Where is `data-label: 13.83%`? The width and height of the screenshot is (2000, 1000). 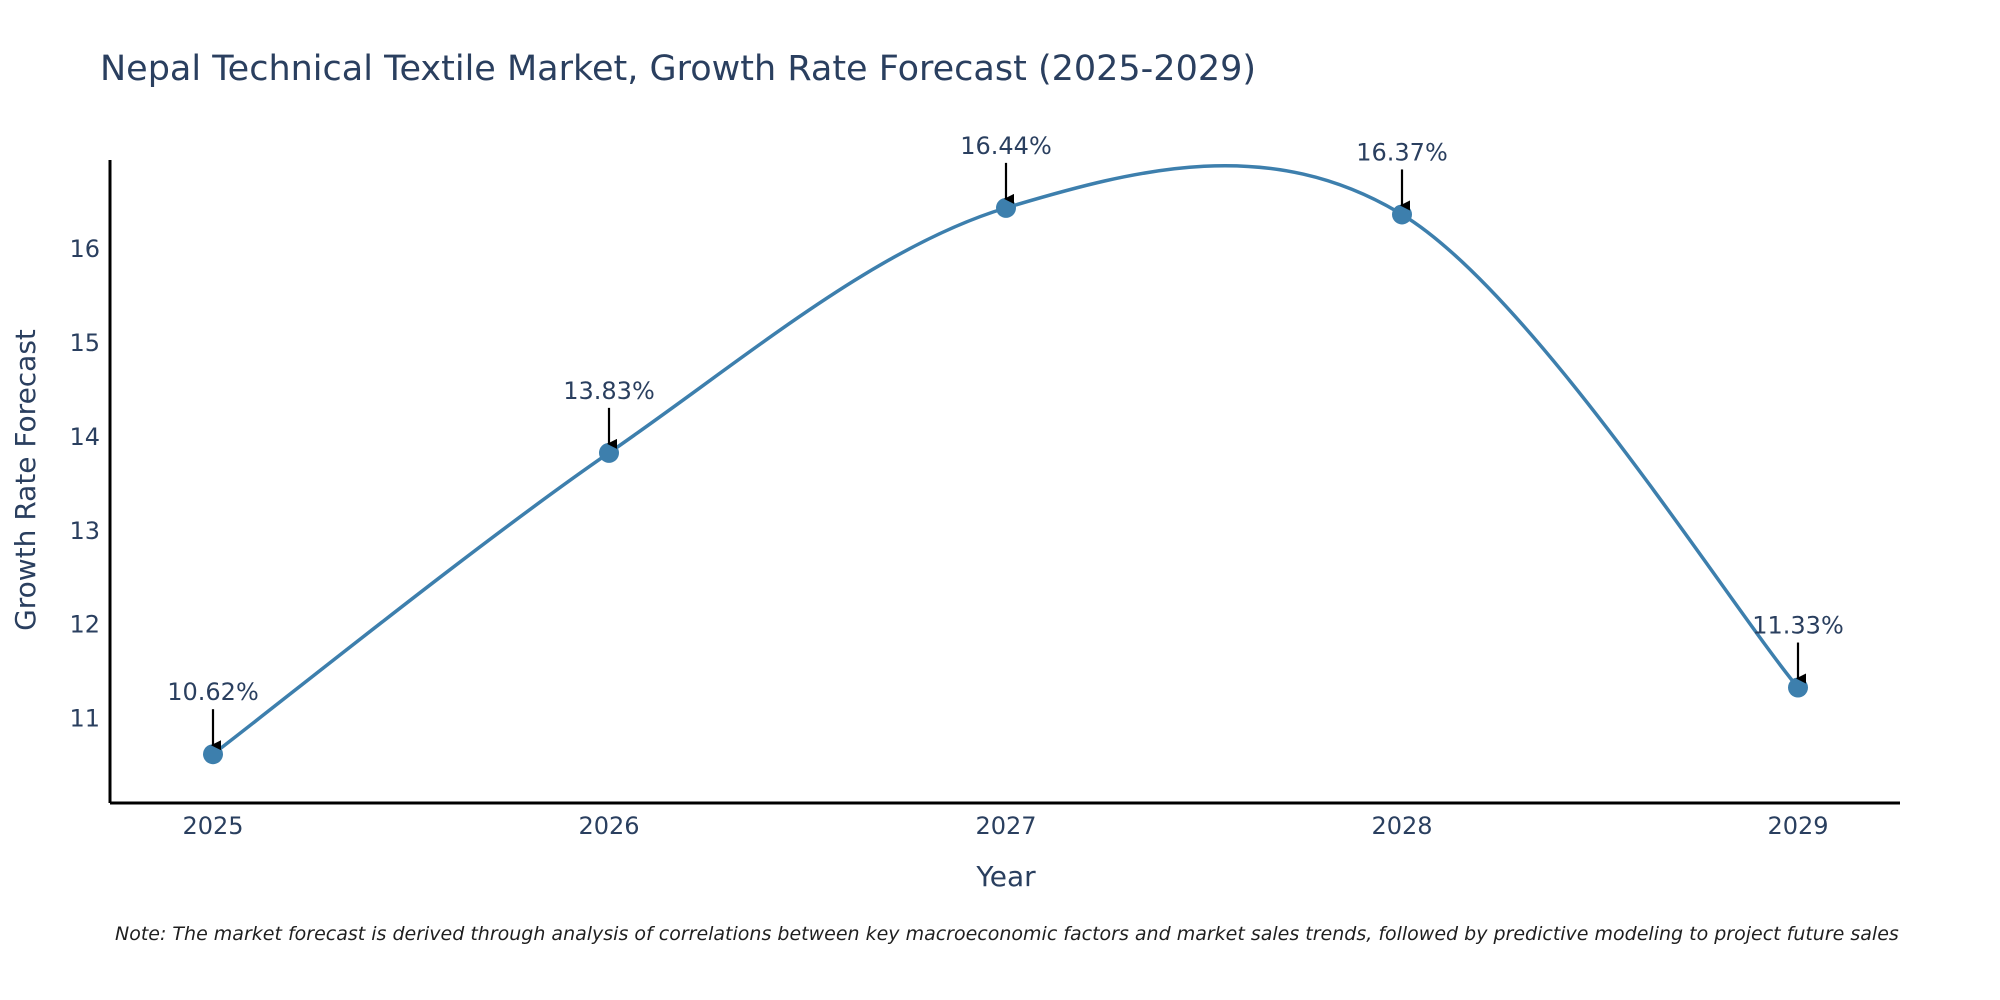 data-label: 13.83% is located at coordinates (609, 391).